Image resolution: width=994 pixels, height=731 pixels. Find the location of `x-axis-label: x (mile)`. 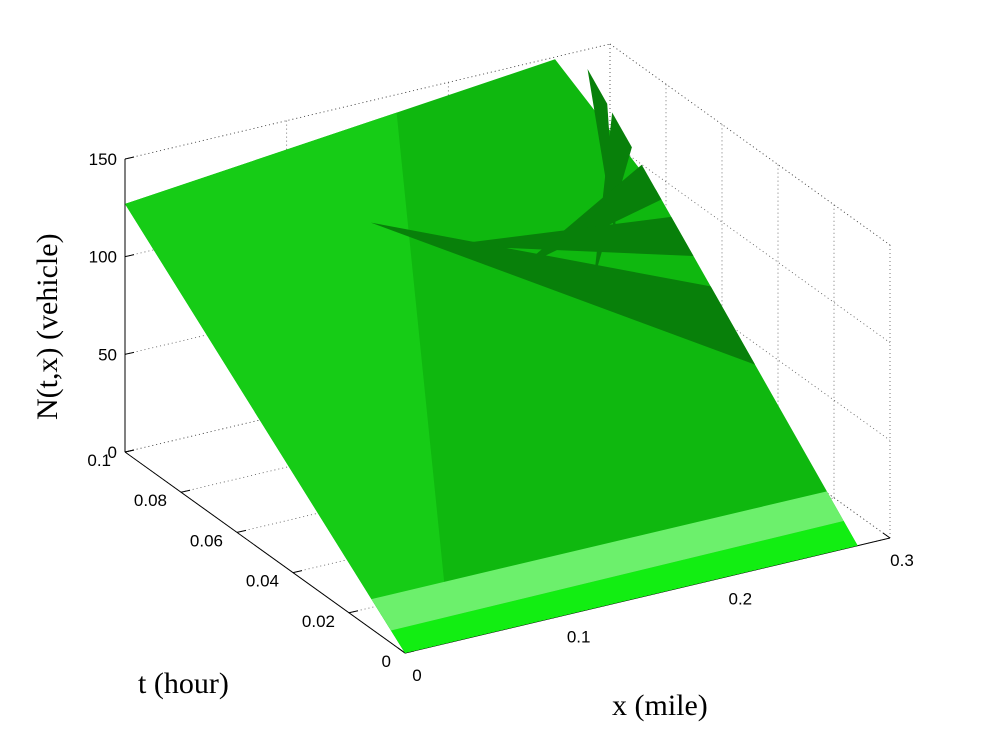

x-axis-label: x (mile) is located at coordinates (660, 705).